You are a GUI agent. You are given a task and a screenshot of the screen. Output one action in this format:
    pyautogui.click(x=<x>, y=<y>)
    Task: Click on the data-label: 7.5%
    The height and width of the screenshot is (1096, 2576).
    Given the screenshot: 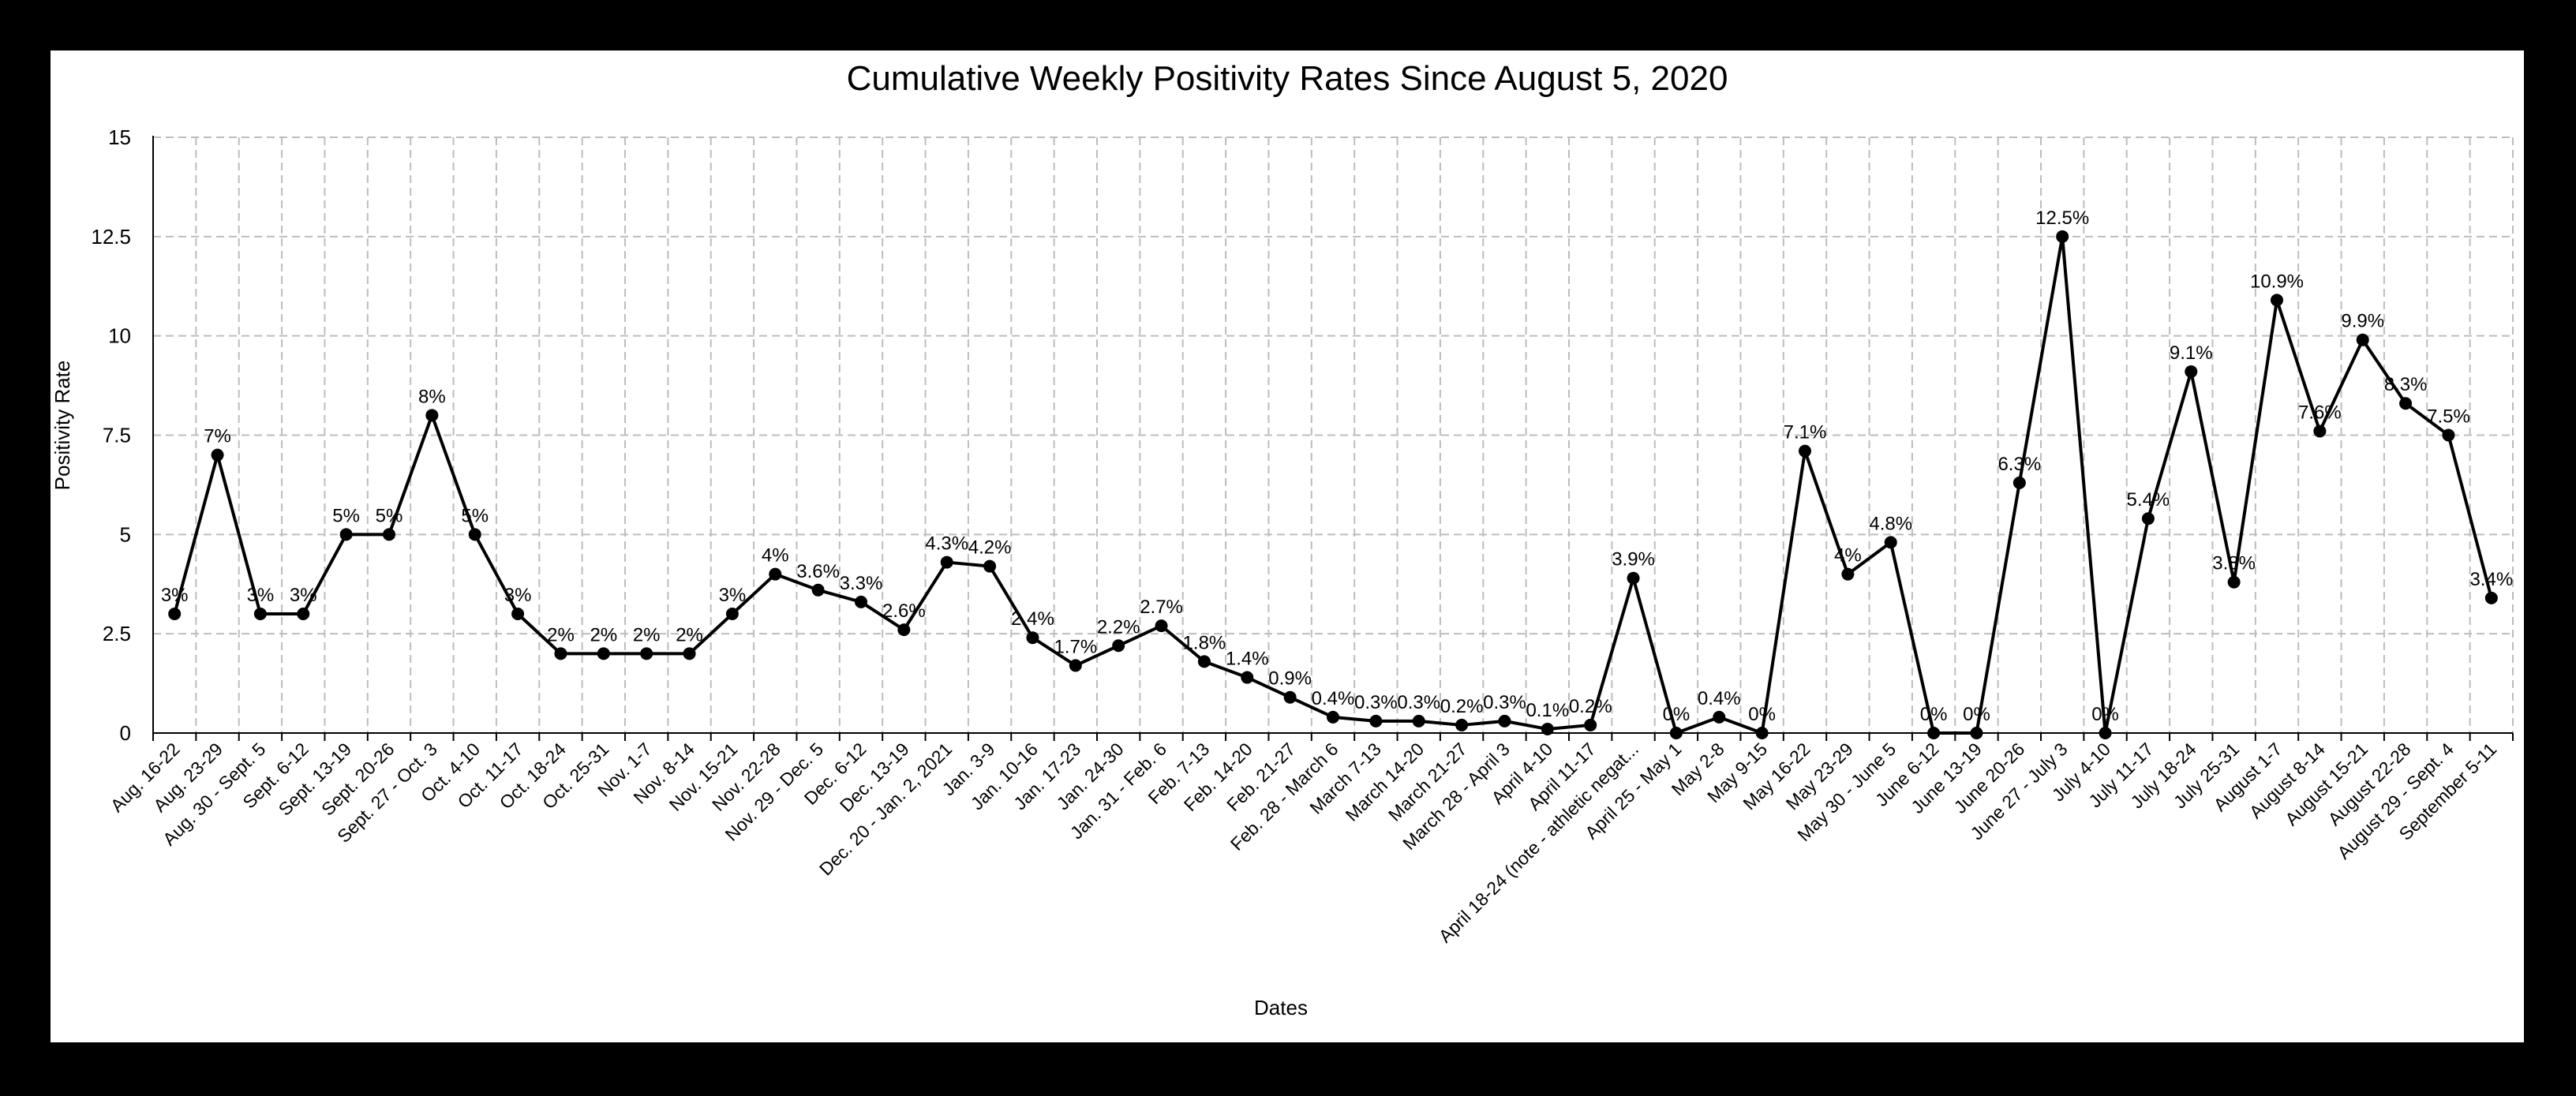 What is the action you would take?
    pyautogui.click(x=2448, y=417)
    